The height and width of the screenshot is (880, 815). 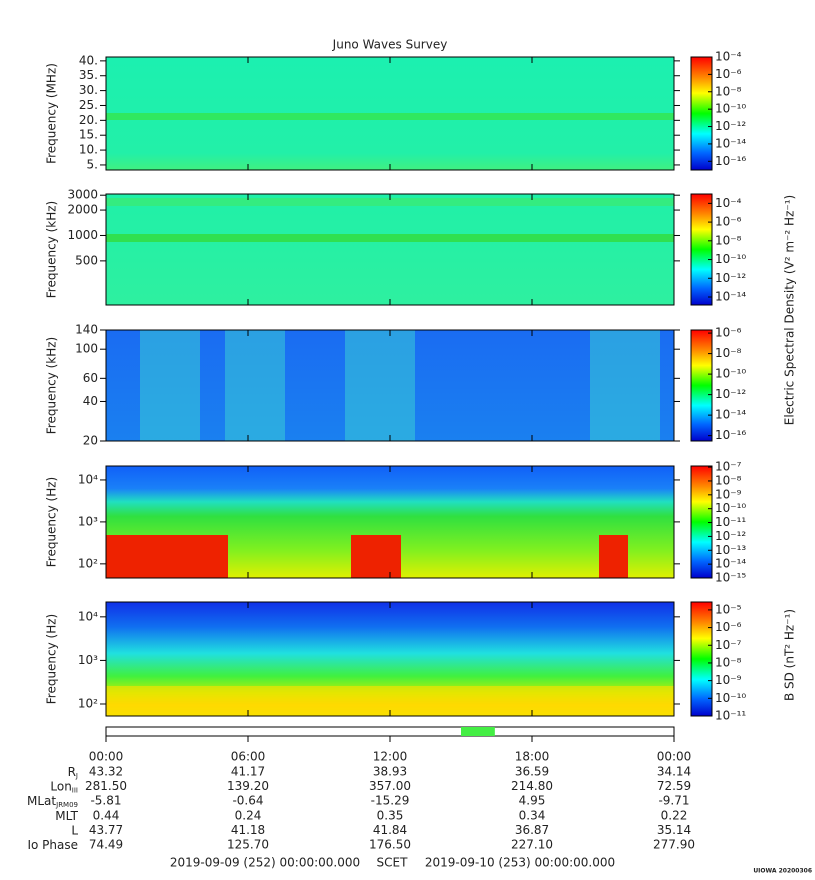 I want to click on ephemeris-value: 43.32, so click(x=106, y=772).